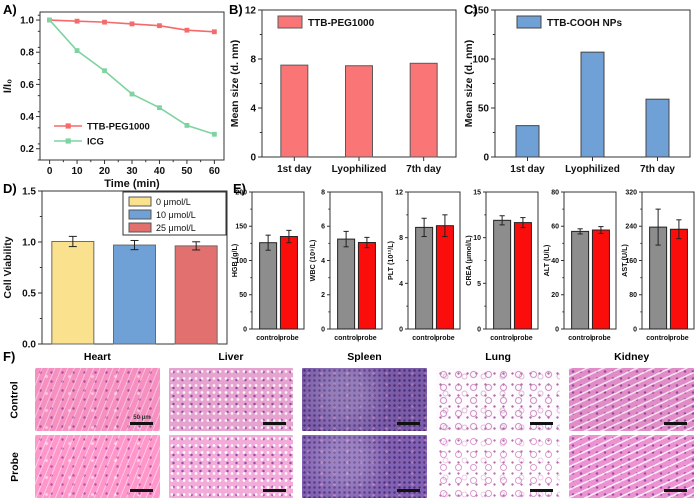  I want to click on svg-text: 0.0, so click(29, 345).